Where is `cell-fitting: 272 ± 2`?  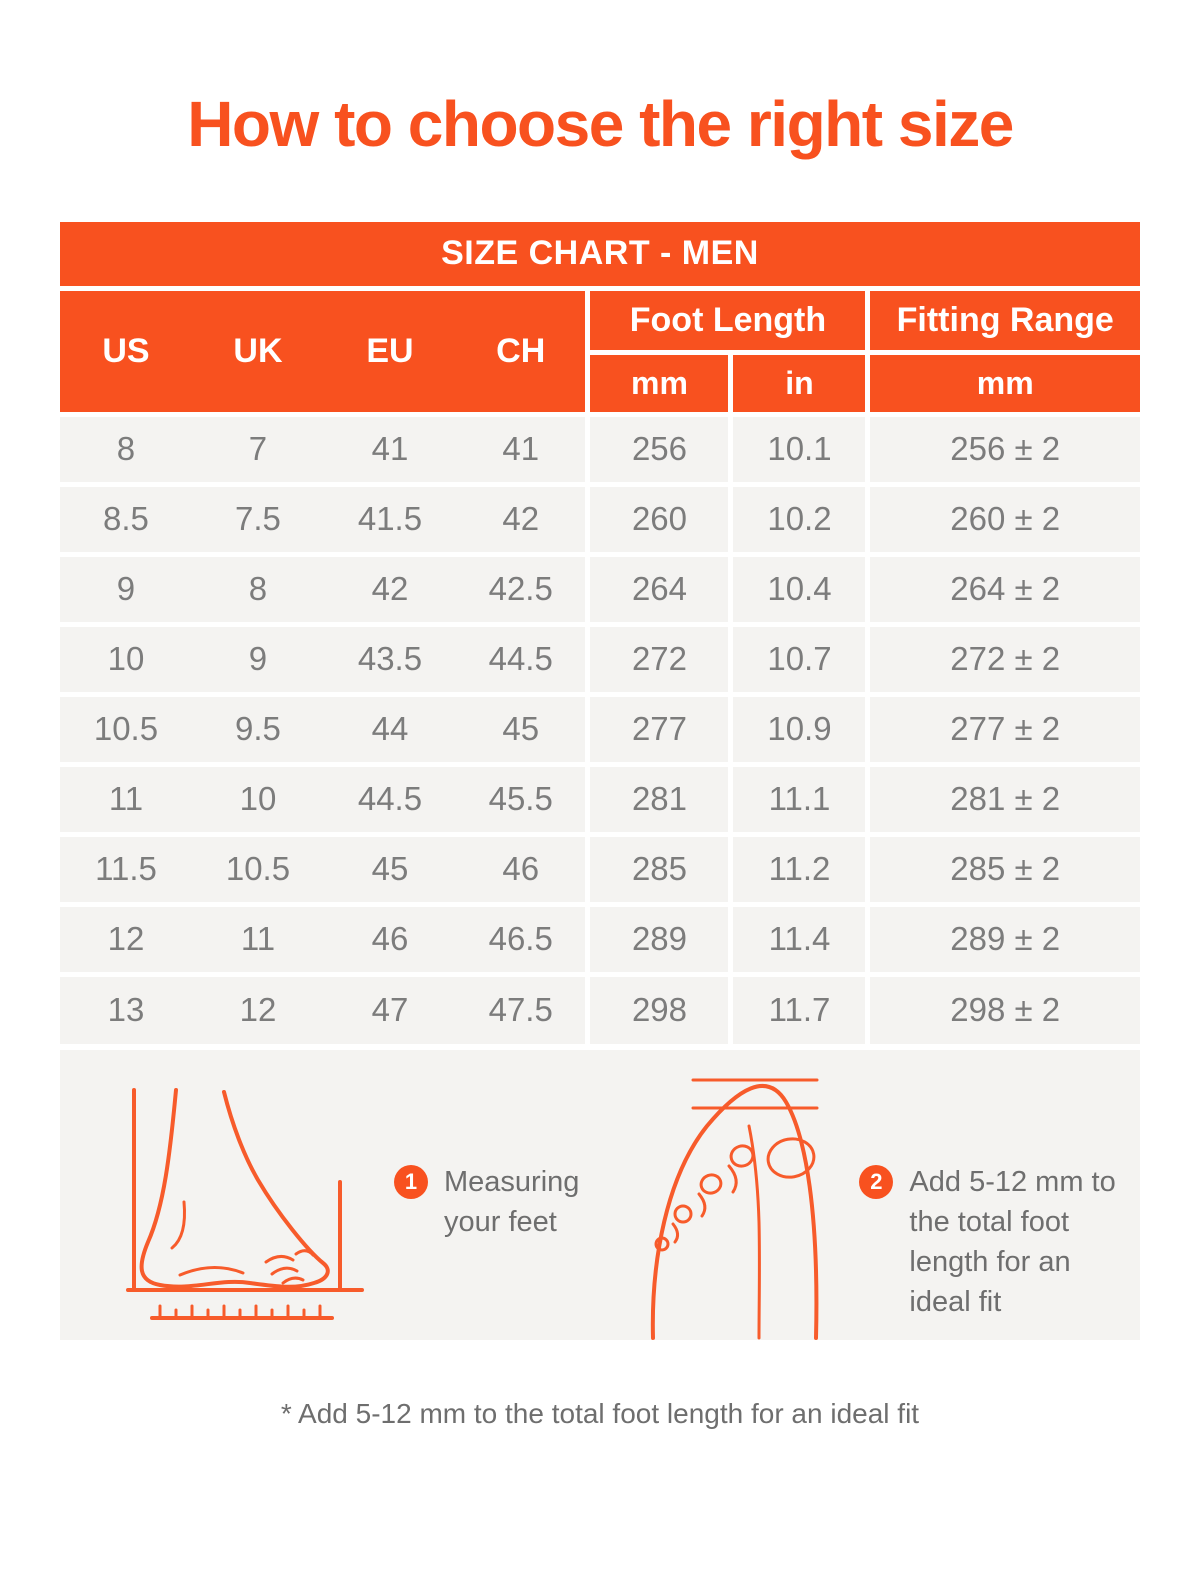
cell-fitting: 272 ± 2 is located at coordinates (1003, 657).